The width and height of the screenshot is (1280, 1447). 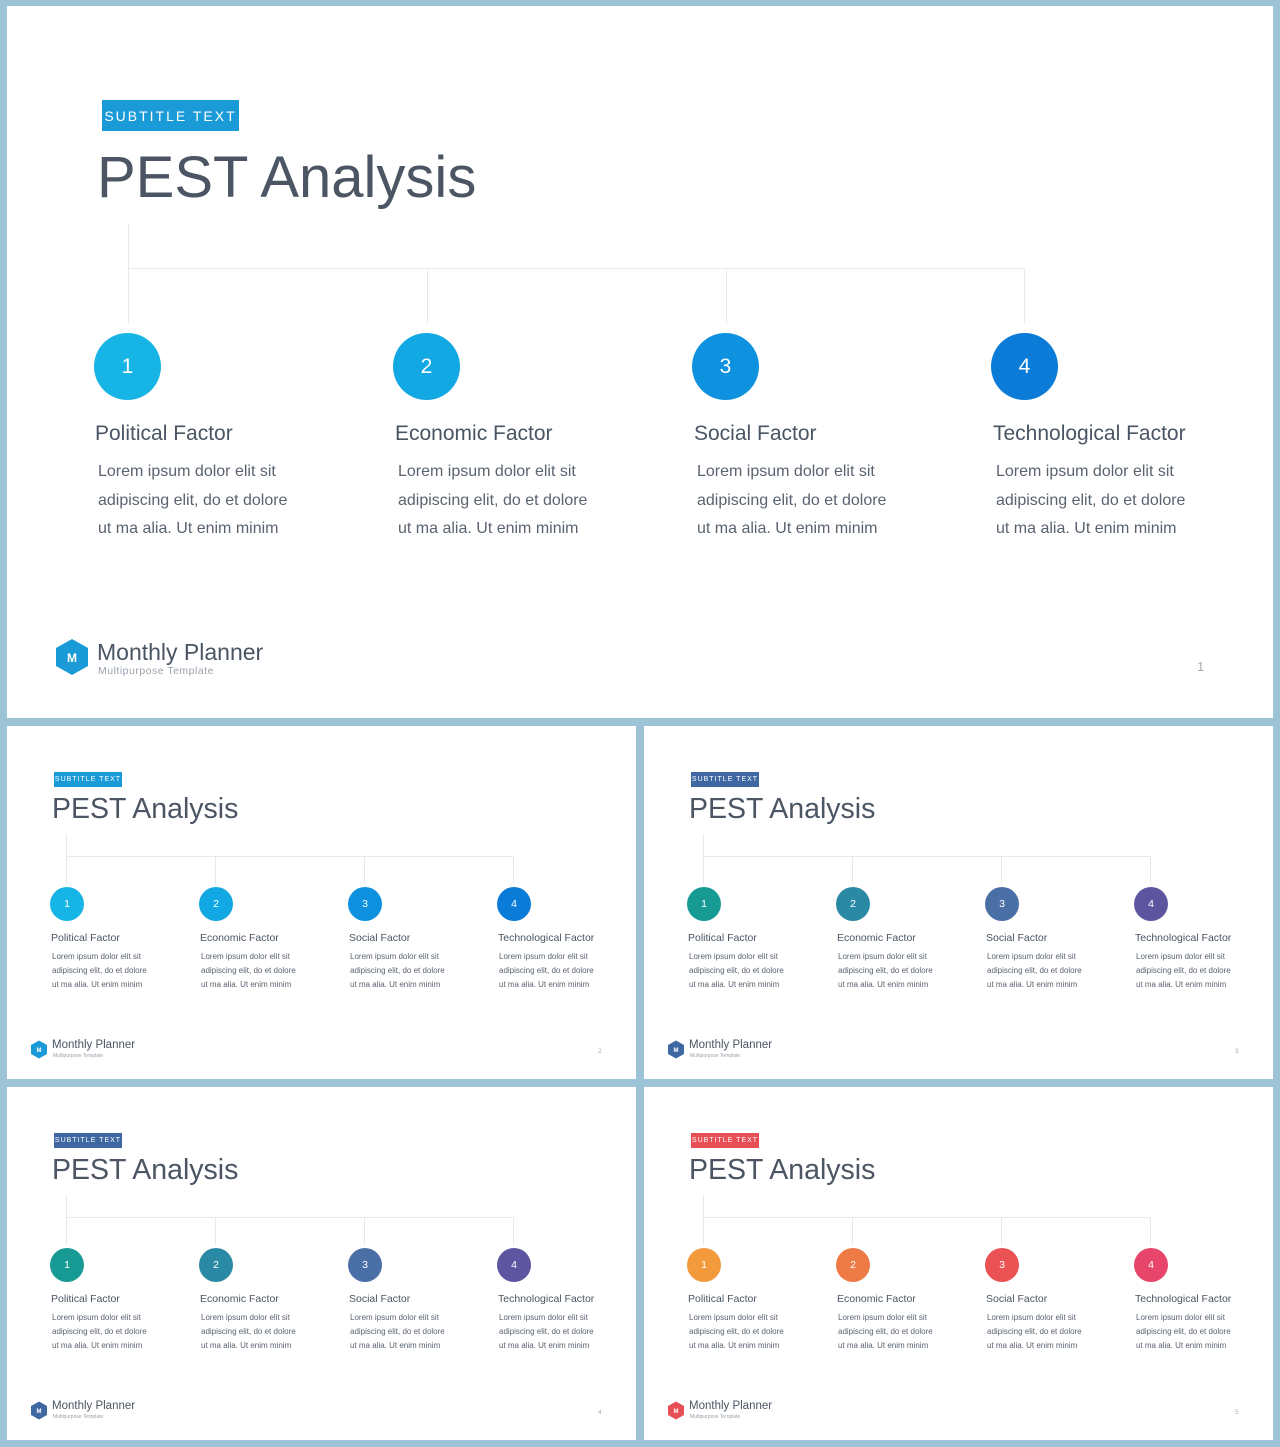 What do you see at coordinates (1201, 666) in the screenshot?
I see `page-number: 1` at bounding box center [1201, 666].